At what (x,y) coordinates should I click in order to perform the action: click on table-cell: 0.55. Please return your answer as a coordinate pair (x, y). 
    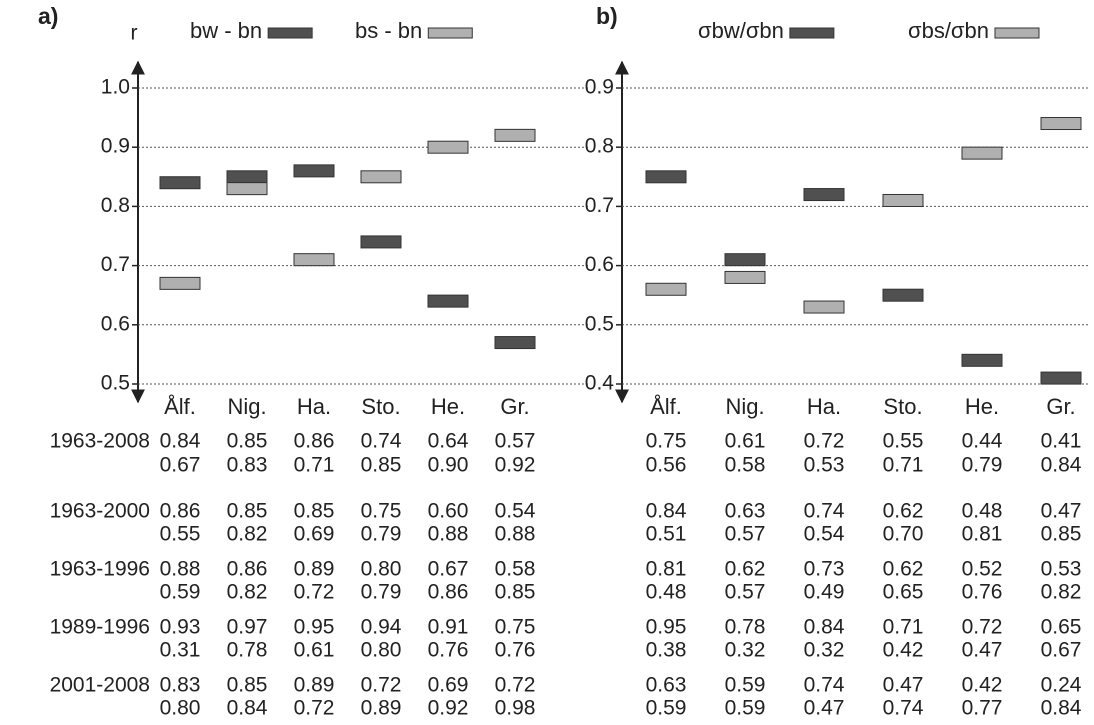
    Looking at the image, I should click on (180, 534).